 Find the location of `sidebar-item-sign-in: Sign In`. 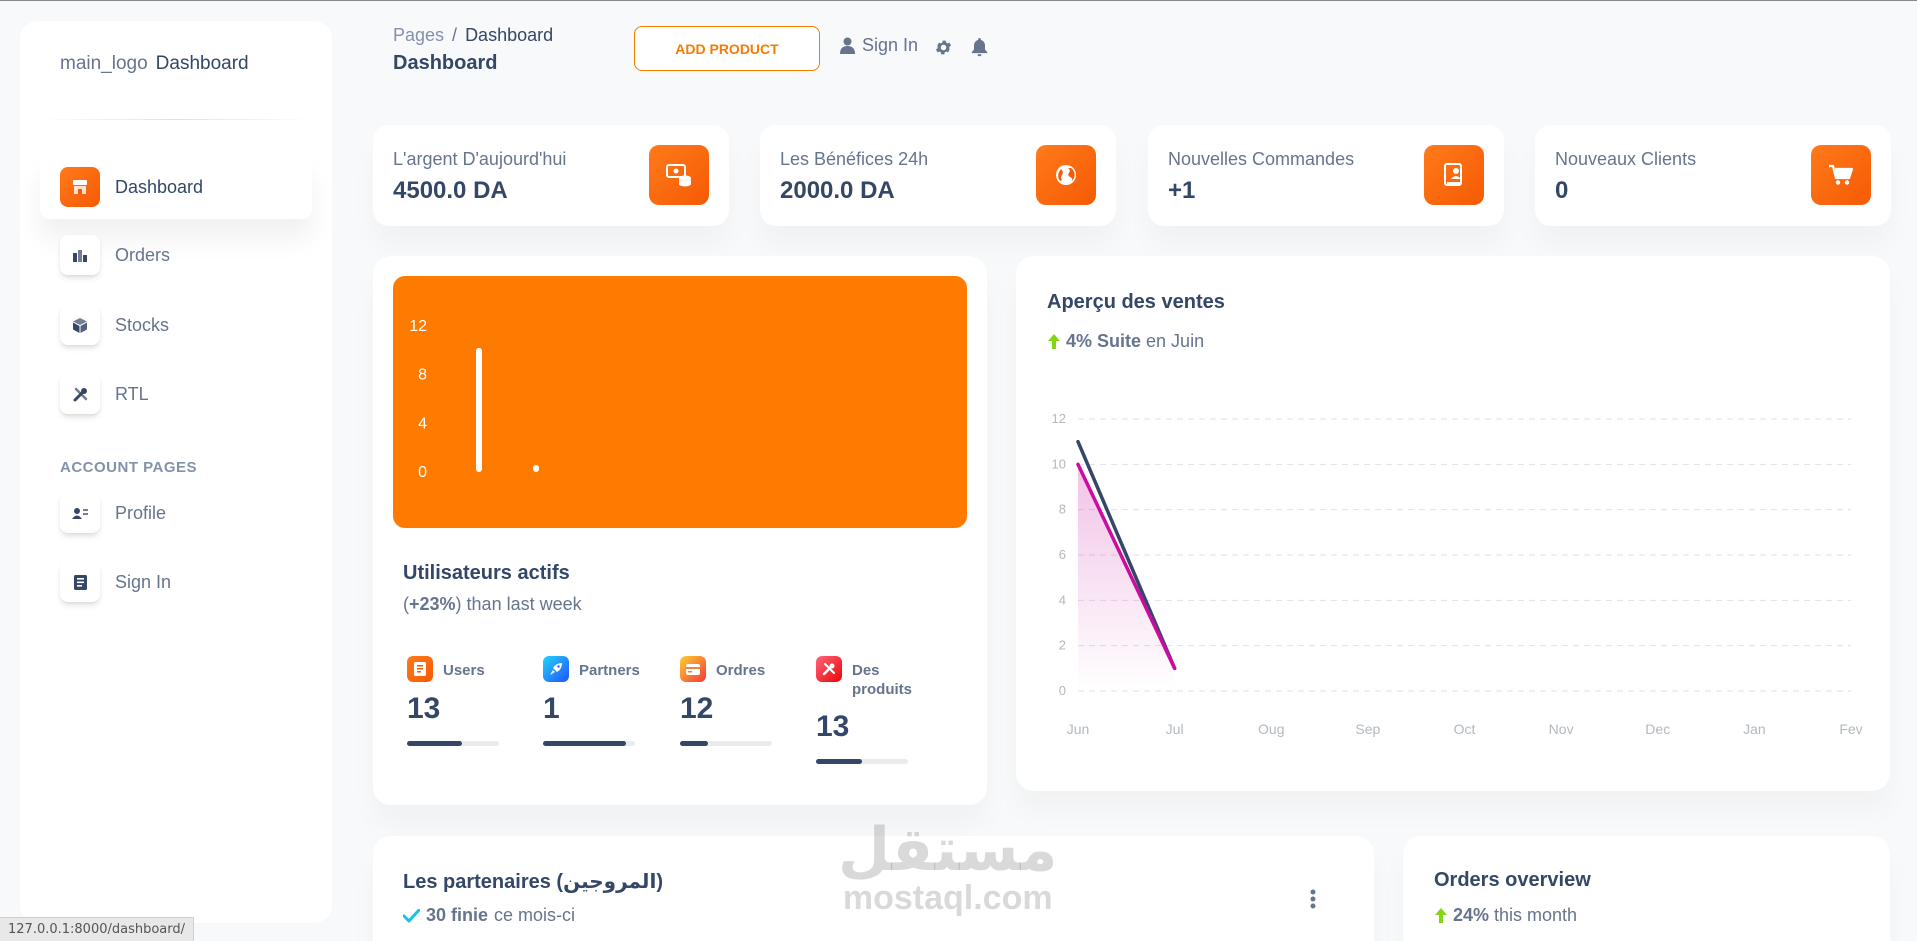

sidebar-item-sign-in: Sign In is located at coordinates (176, 582).